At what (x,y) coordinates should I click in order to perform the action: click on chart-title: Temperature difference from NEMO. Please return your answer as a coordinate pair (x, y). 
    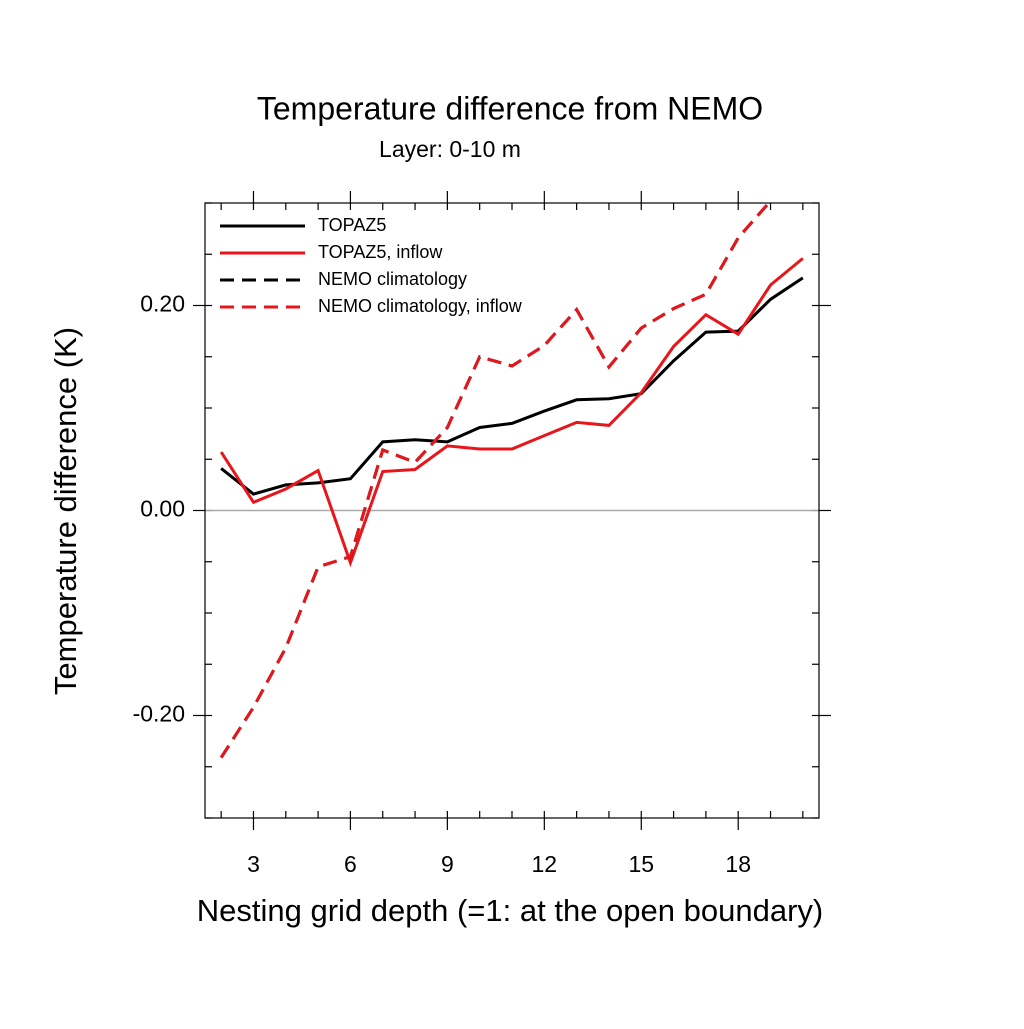
    Looking at the image, I should click on (510, 108).